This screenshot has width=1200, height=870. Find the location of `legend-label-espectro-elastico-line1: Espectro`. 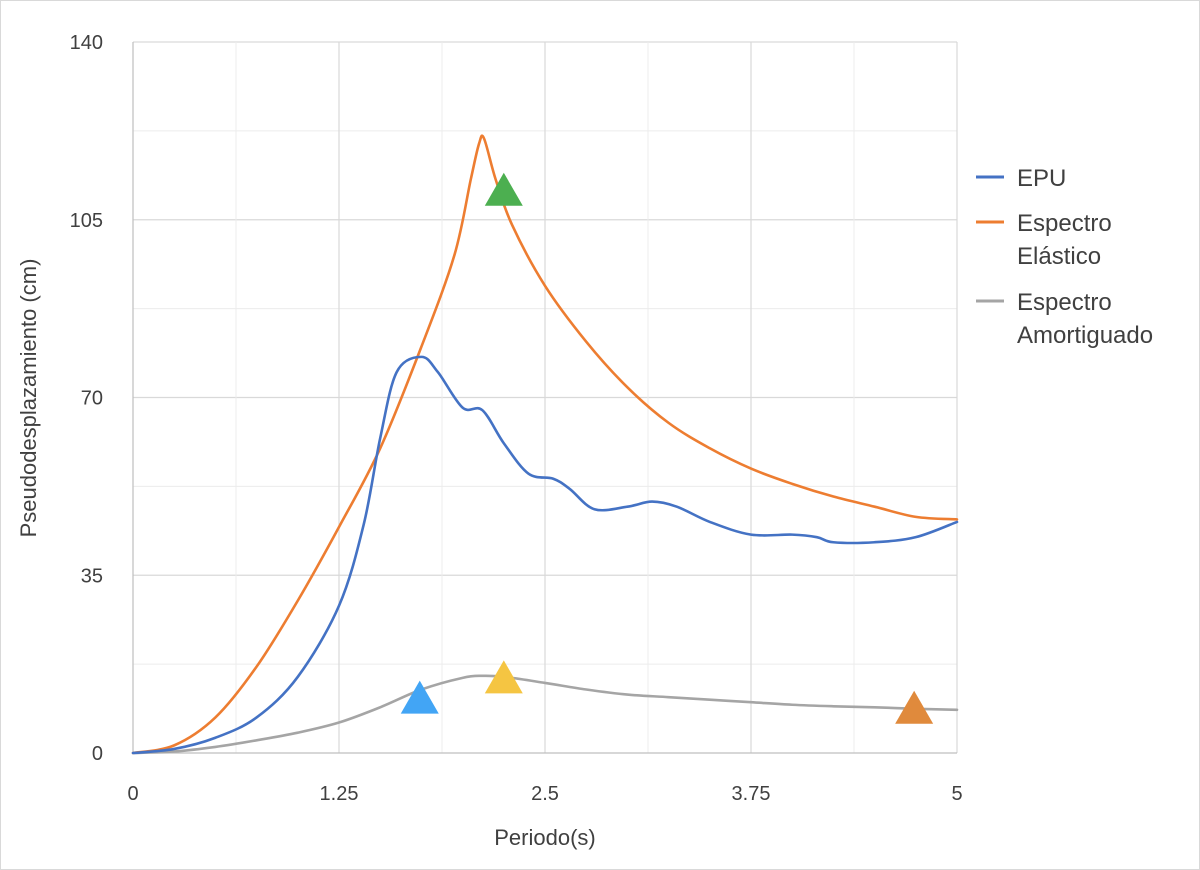

legend-label-espectro-elastico-line1: Espectro is located at coordinates (1064, 223).